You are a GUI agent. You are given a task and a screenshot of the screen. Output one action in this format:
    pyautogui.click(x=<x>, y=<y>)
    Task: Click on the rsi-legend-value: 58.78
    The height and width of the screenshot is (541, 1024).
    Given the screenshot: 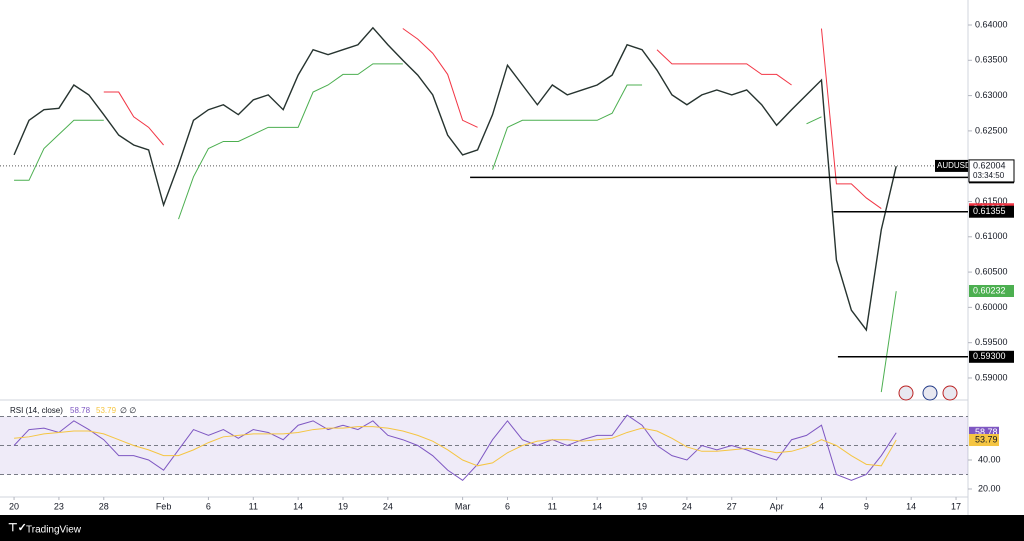 What is the action you would take?
    pyautogui.click(x=80, y=410)
    